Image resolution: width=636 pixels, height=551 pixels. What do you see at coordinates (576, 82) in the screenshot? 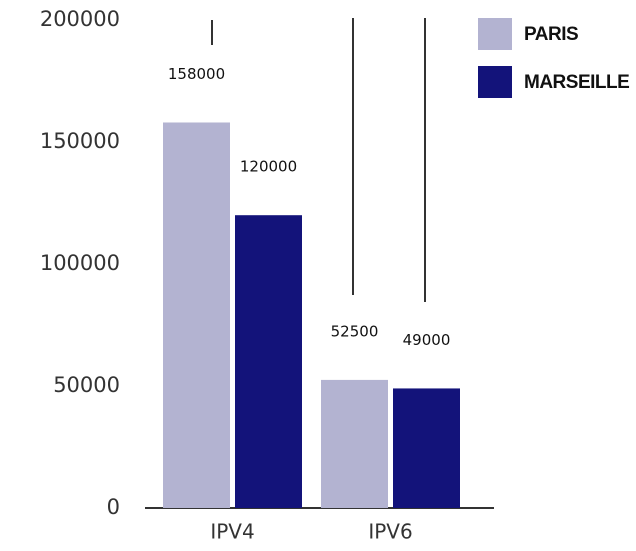
I see `legend-label: MARSEILLE` at bounding box center [576, 82].